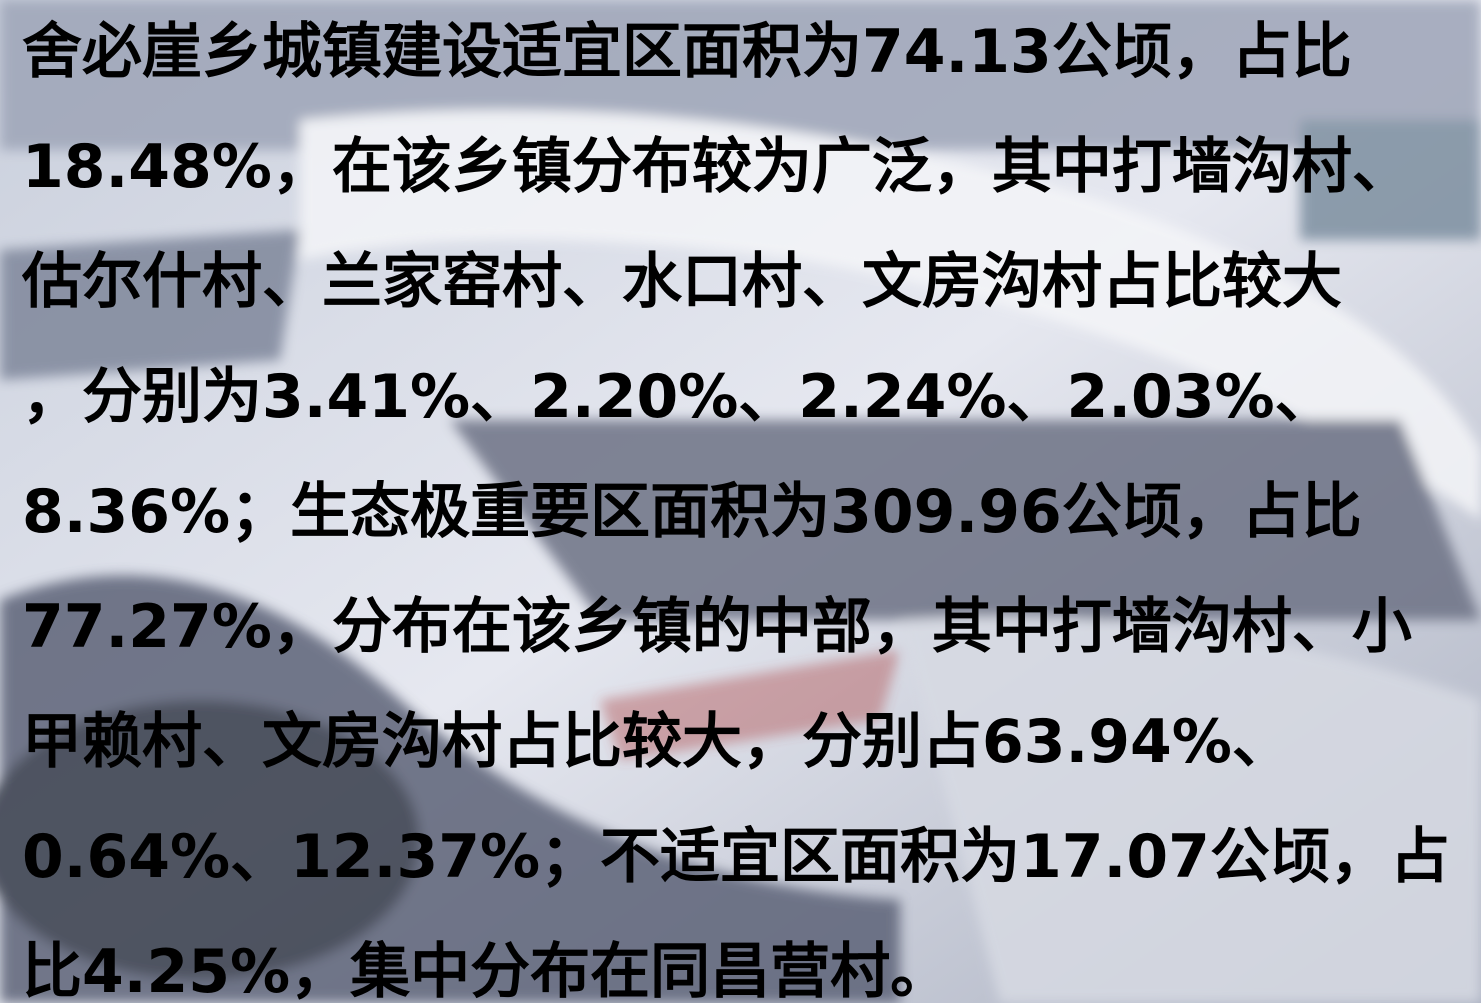 The width and height of the screenshot is (1481, 1003). I want to click on text-line: 估尔什村、兰家窑村、水口村、文房沟村占比较大, so click(682, 282).